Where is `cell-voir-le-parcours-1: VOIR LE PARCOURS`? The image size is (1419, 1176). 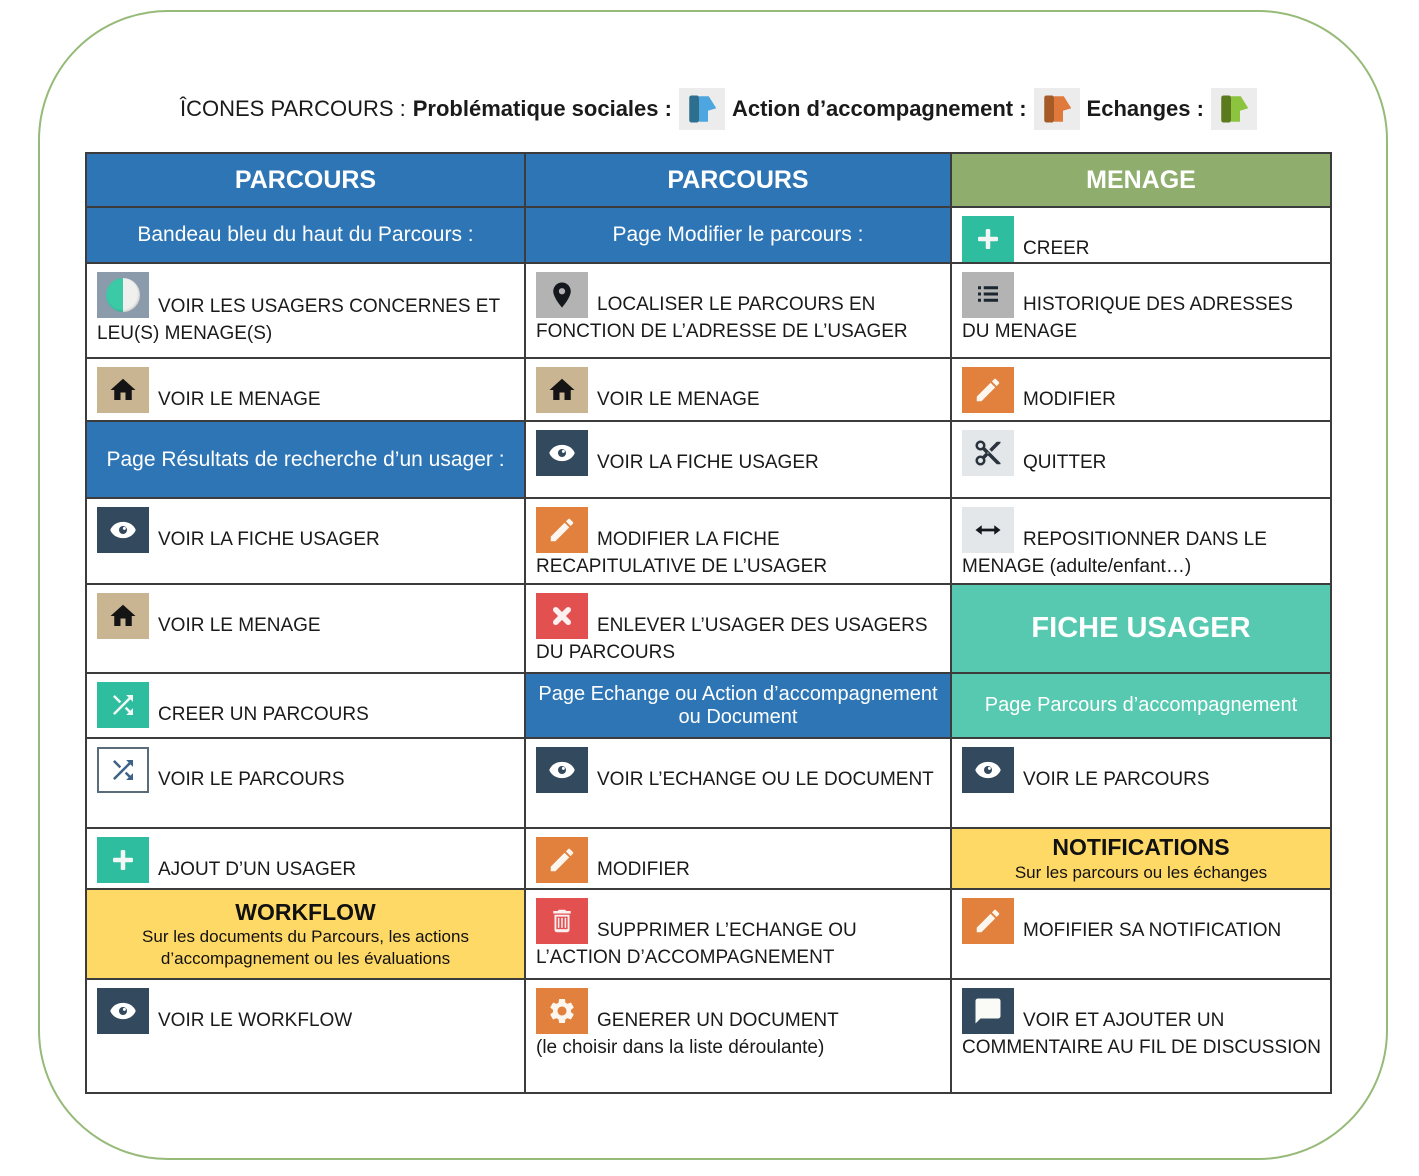 cell-voir-le-parcours-1: VOIR LE PARCOURS is located at coordinates (306, 784).